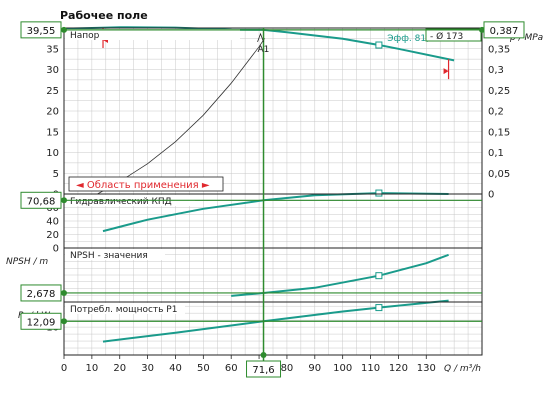 This screenshot has height=406, width=547. I want to click on readout-value: 39,55, so click(41, 31).